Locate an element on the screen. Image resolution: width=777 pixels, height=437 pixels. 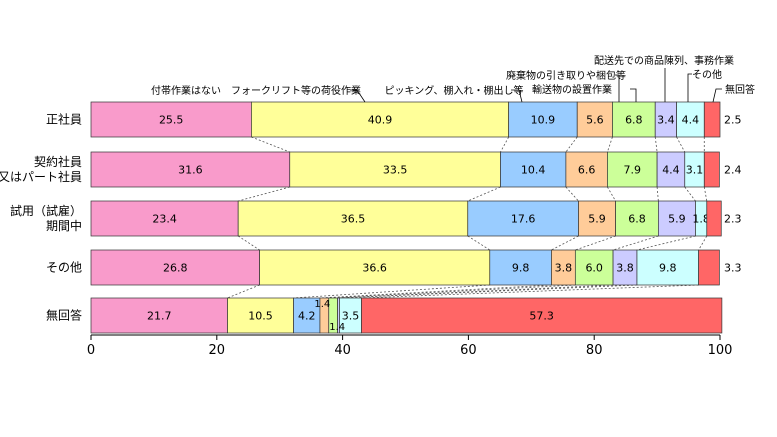
data-label: 3.1 is located at coordinates (695, 170).